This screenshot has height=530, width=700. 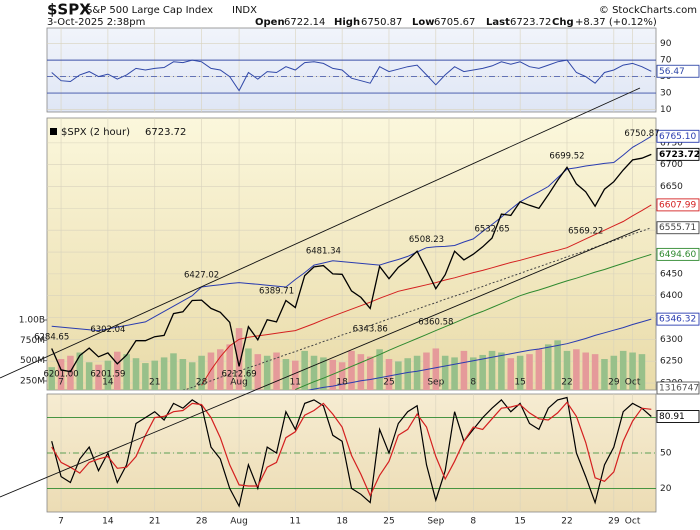 I want to click on x-tick-label: 7, so click(x=61, y=383).